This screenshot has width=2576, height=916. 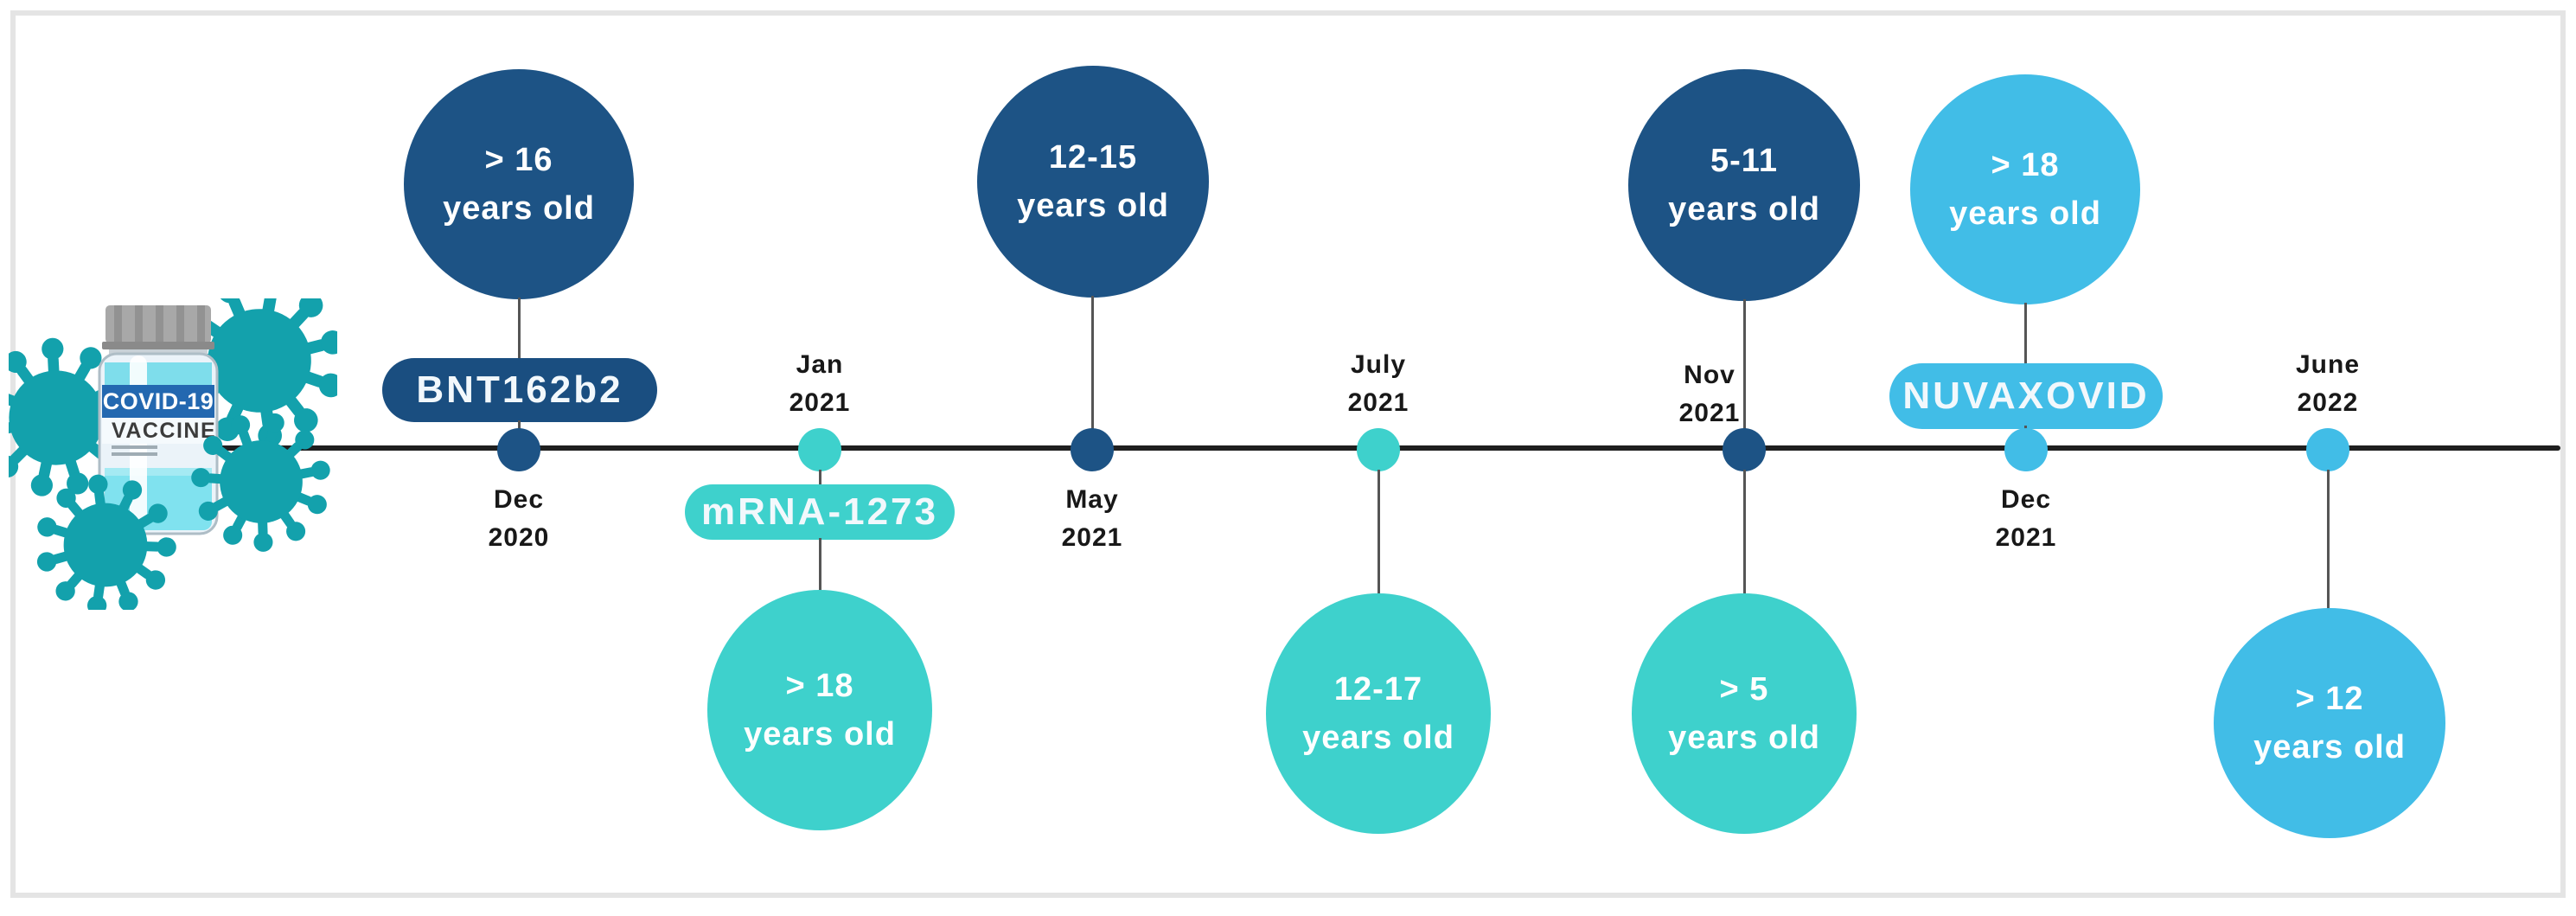 I want to click on date-label-nov-2021: Nov 2021, so click(x=1709, y=394).